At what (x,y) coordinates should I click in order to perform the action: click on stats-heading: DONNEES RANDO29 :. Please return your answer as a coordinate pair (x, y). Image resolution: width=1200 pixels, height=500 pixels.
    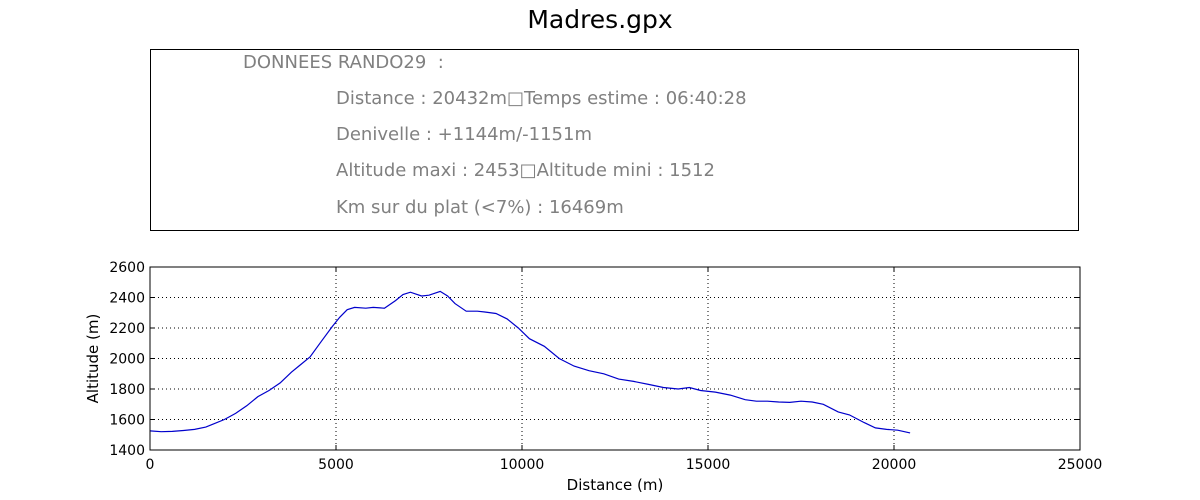
    Looking at the image, I should click on (343, 62).